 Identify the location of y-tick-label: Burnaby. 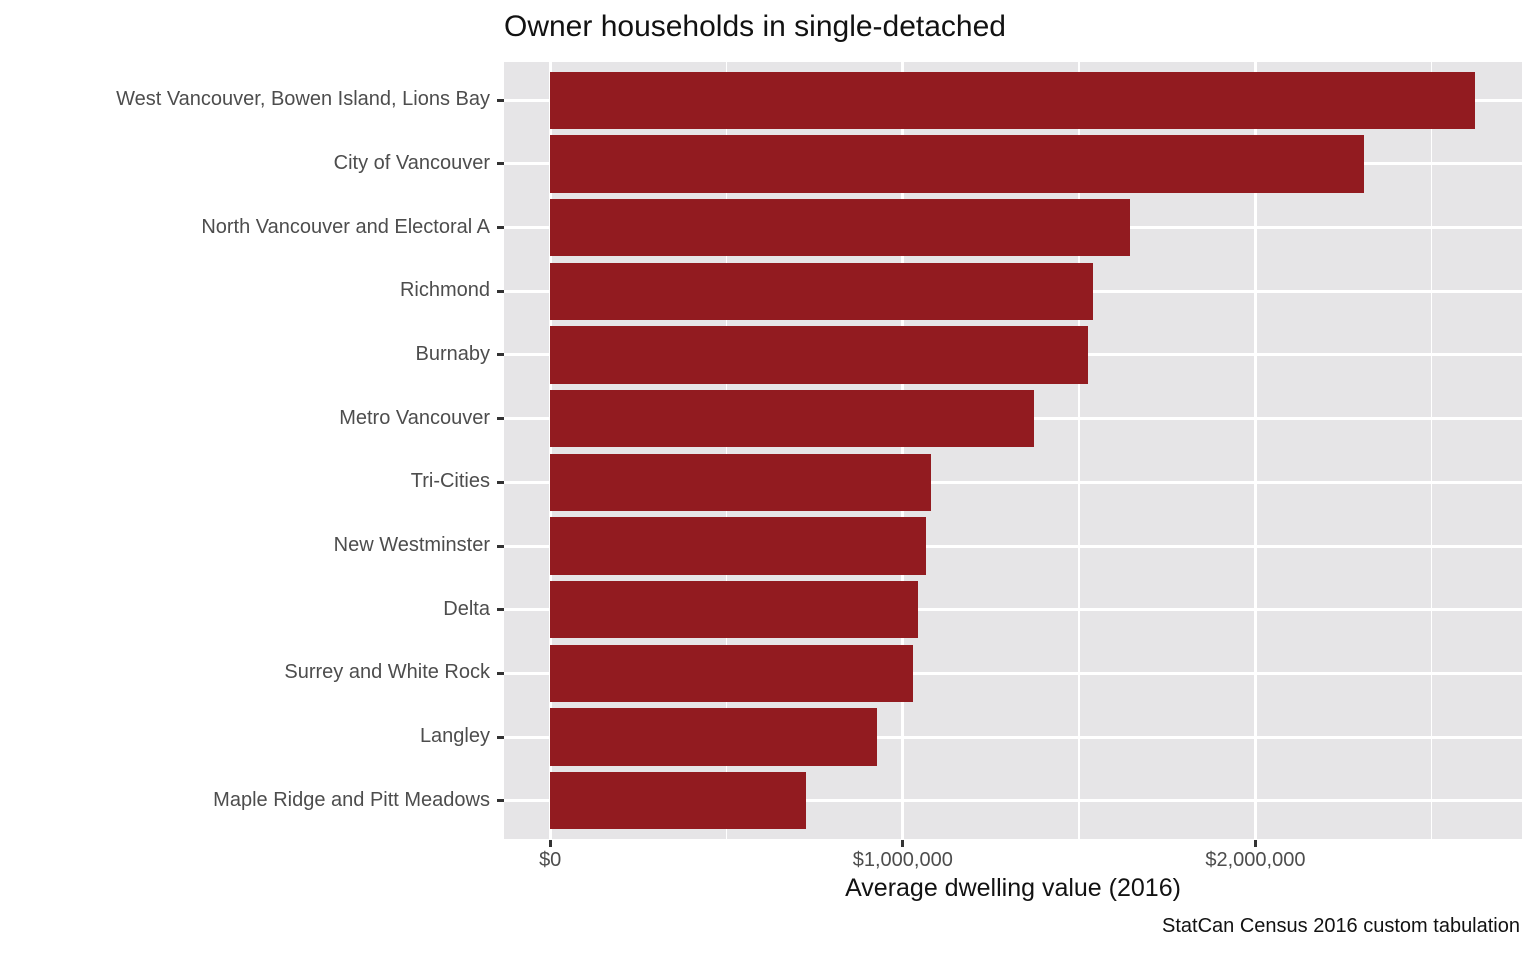
(453, 353).